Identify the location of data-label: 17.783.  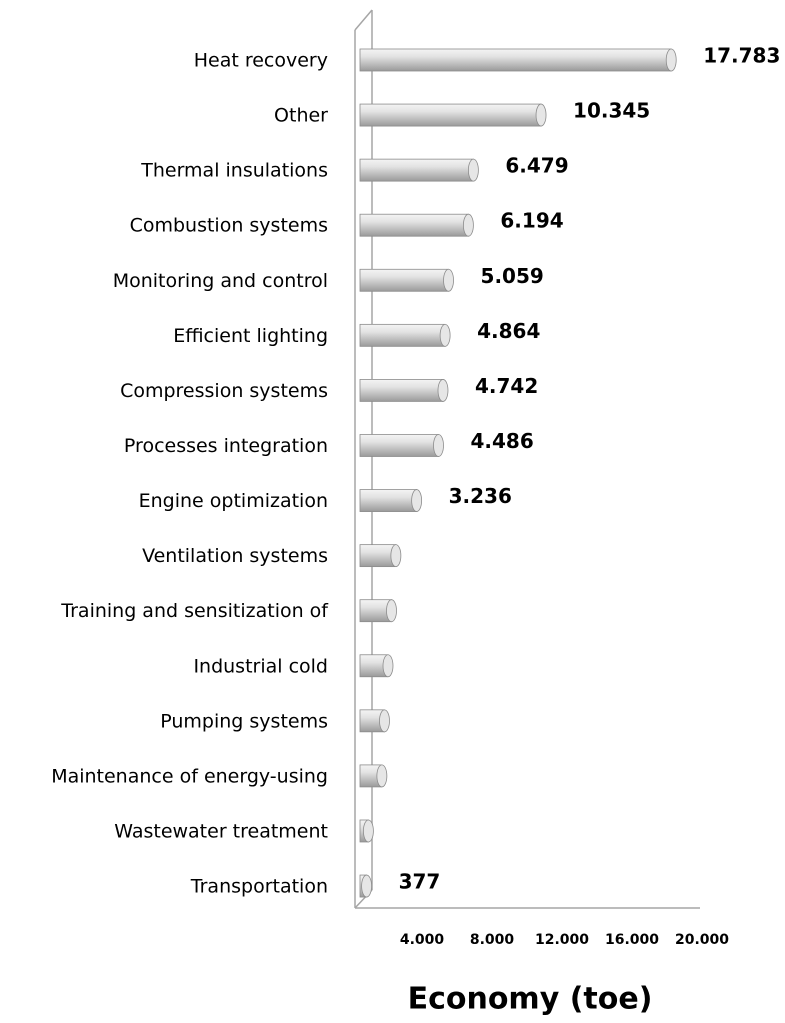
(741, 56).